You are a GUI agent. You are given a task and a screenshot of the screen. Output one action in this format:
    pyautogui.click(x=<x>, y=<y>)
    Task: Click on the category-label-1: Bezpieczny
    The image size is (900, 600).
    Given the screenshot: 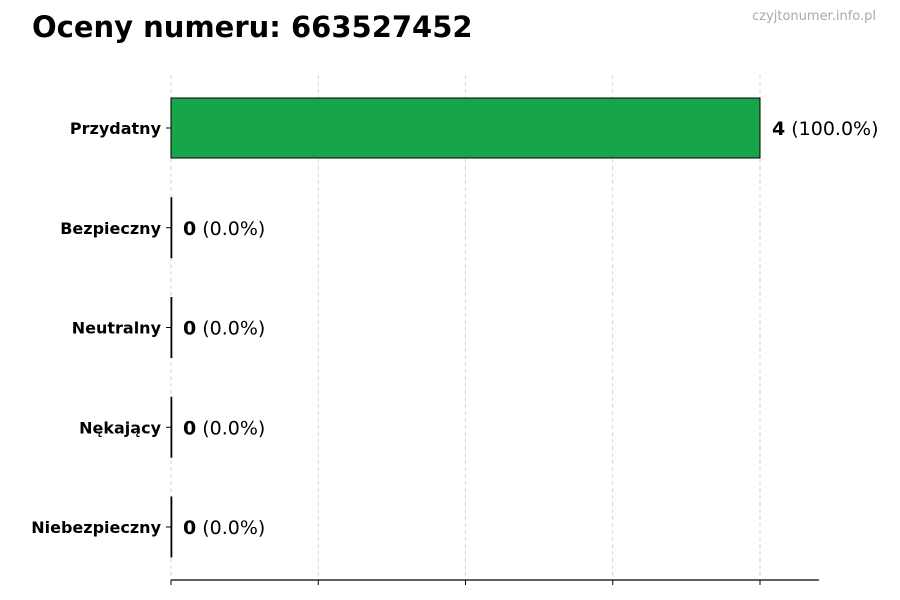 What is the action you would take?
    pyautogui.click(x=110, y=228)
    